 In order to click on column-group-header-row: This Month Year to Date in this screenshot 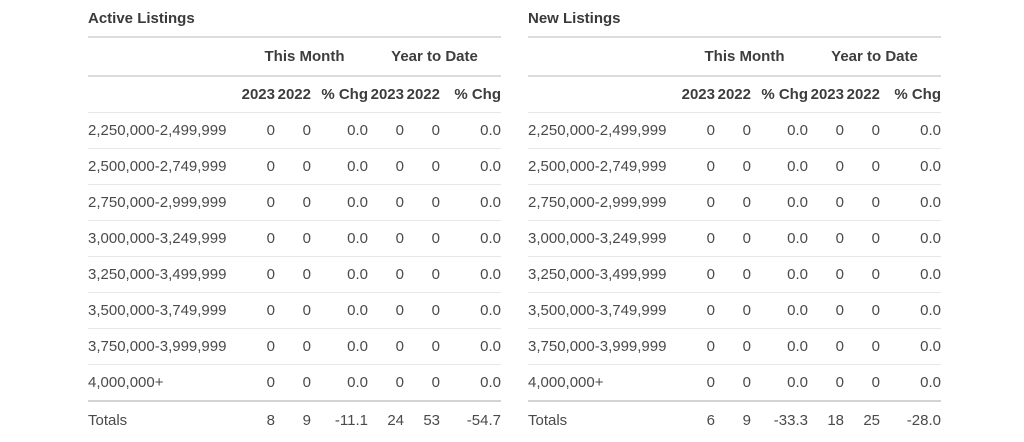, I will do `click(294, 57)`.